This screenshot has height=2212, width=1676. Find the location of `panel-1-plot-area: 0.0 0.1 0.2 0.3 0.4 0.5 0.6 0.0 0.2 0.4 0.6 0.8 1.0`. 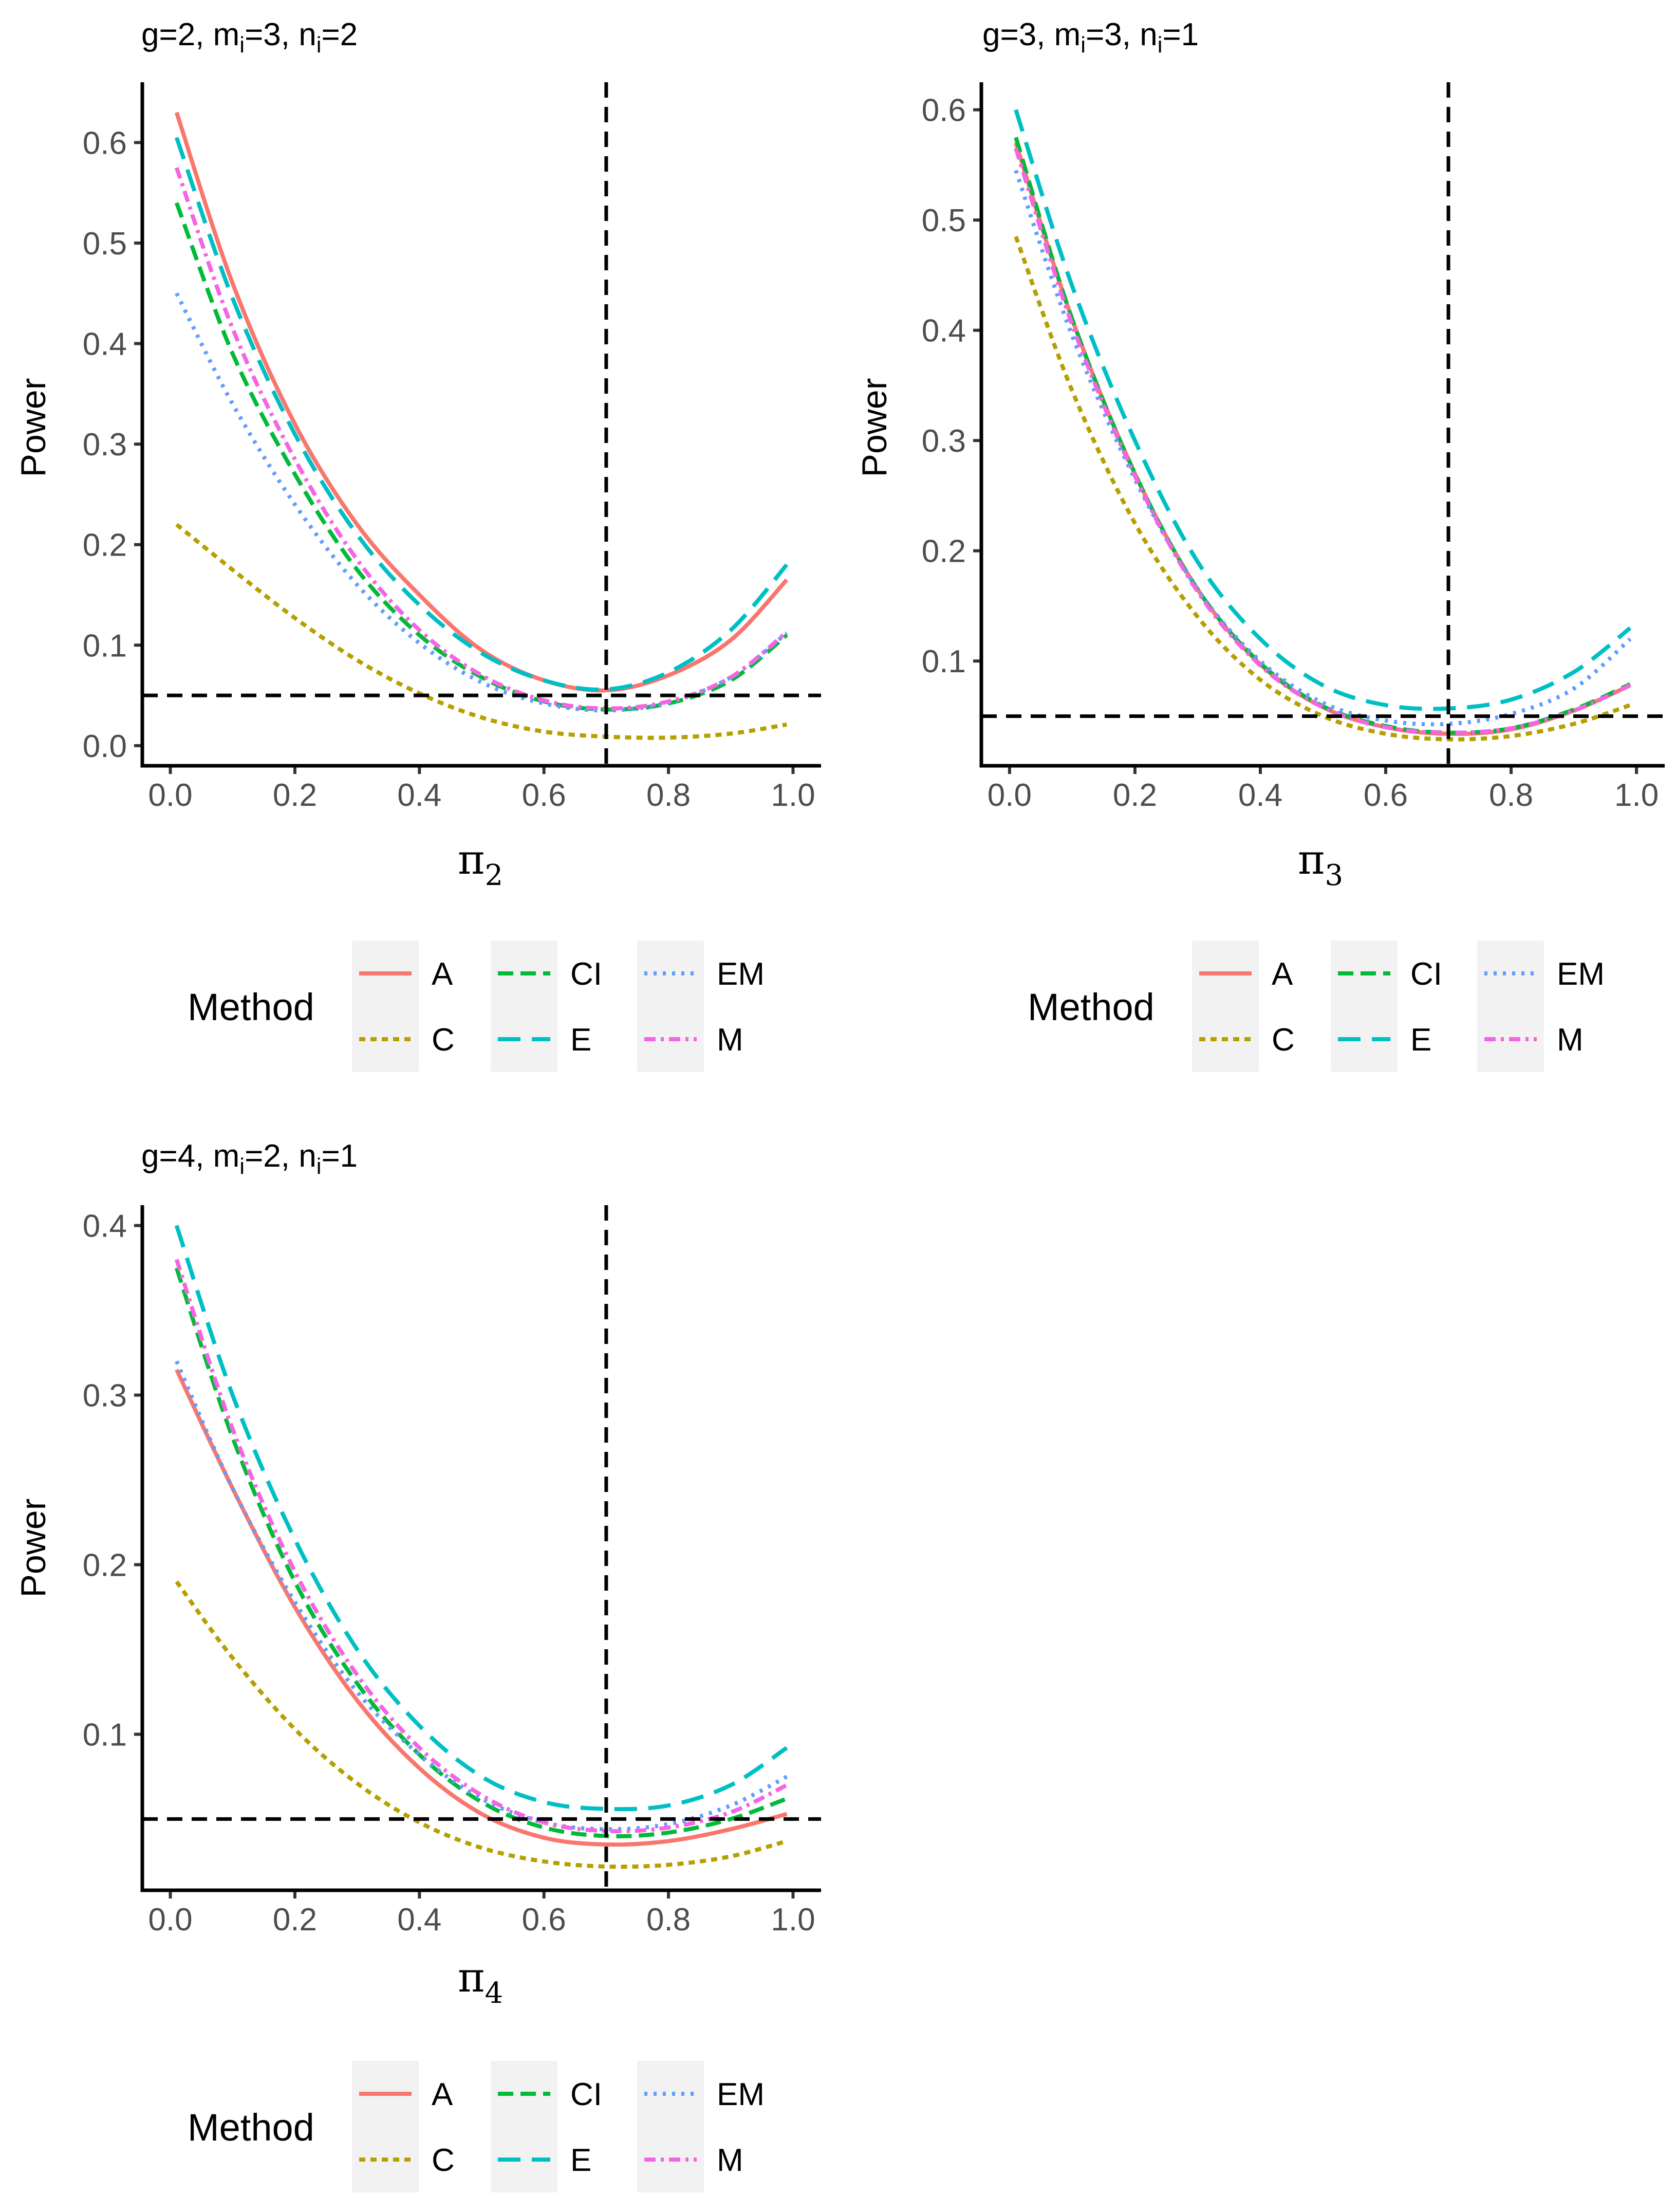

panel-1-plot-area: 0.0 0.1 0.2 0.3 0.4 0.5 0.6 0.0 0.2 0.4 0.6 0.8 1.0 is located at coordinates (452, 447).